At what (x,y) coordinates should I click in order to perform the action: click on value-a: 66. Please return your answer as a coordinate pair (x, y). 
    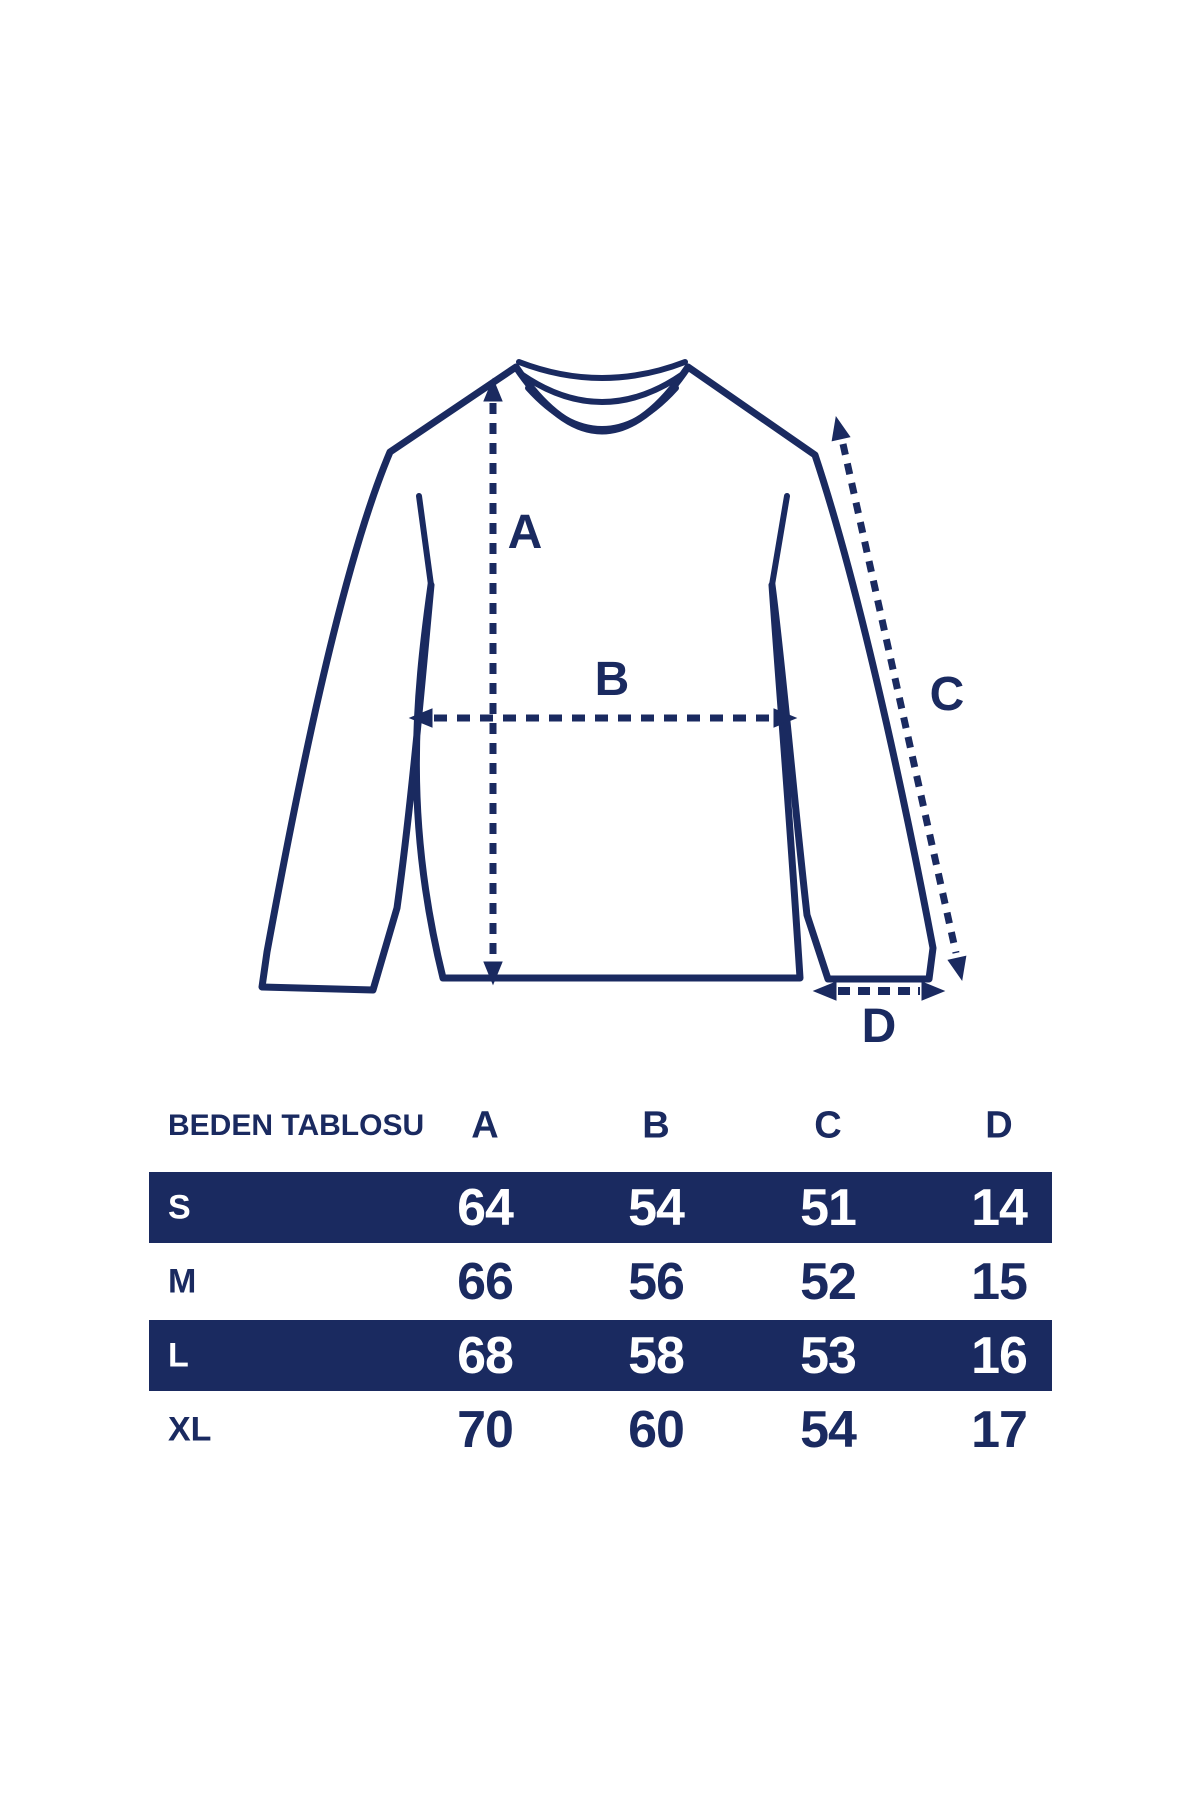
    Looking at the image, I should click on (485, 1281).